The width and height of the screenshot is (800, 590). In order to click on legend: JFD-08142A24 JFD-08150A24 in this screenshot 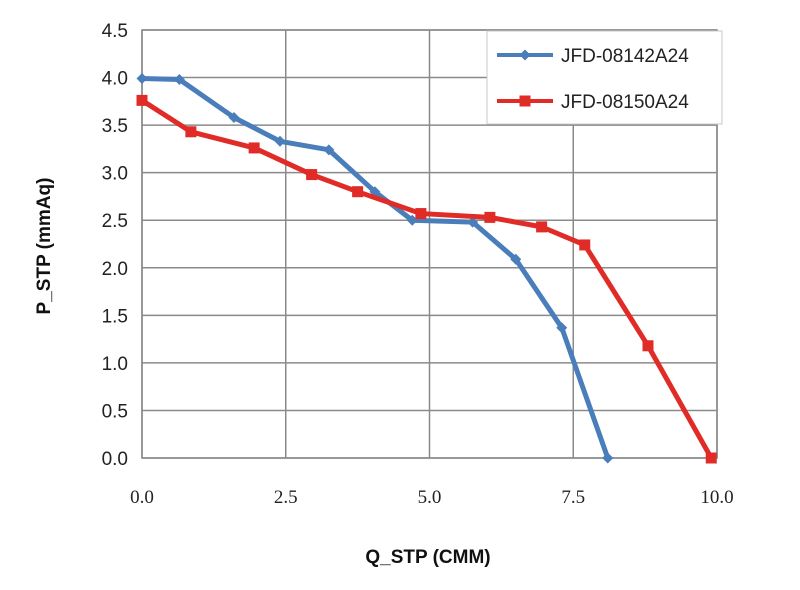, I will do `click(604, 77)`.